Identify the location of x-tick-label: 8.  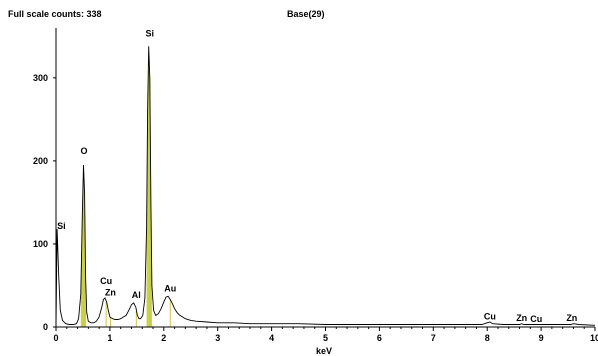
(487, 338).